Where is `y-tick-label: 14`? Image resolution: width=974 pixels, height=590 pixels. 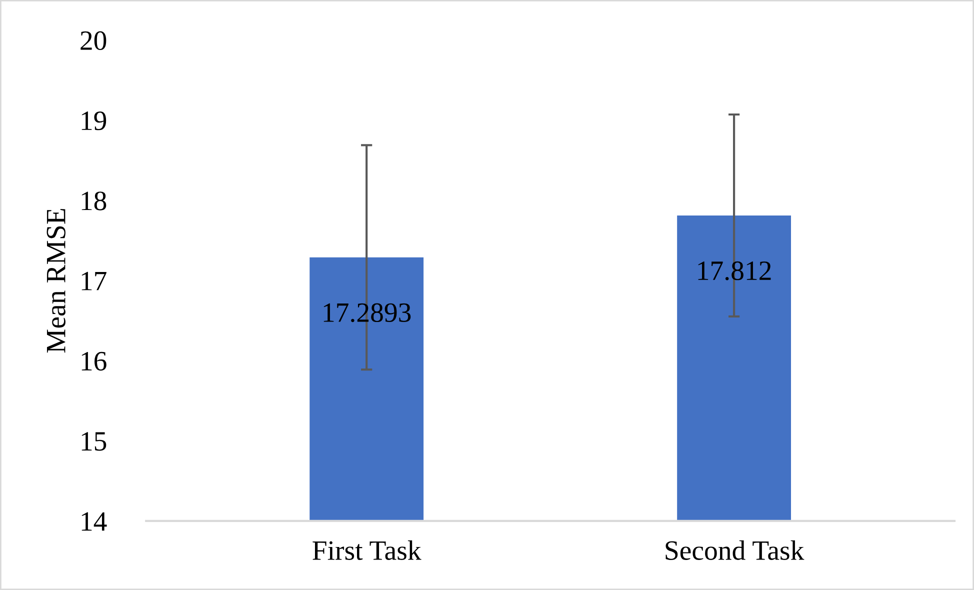 y-tick-label: 14 is located at coordinates (94, 521).